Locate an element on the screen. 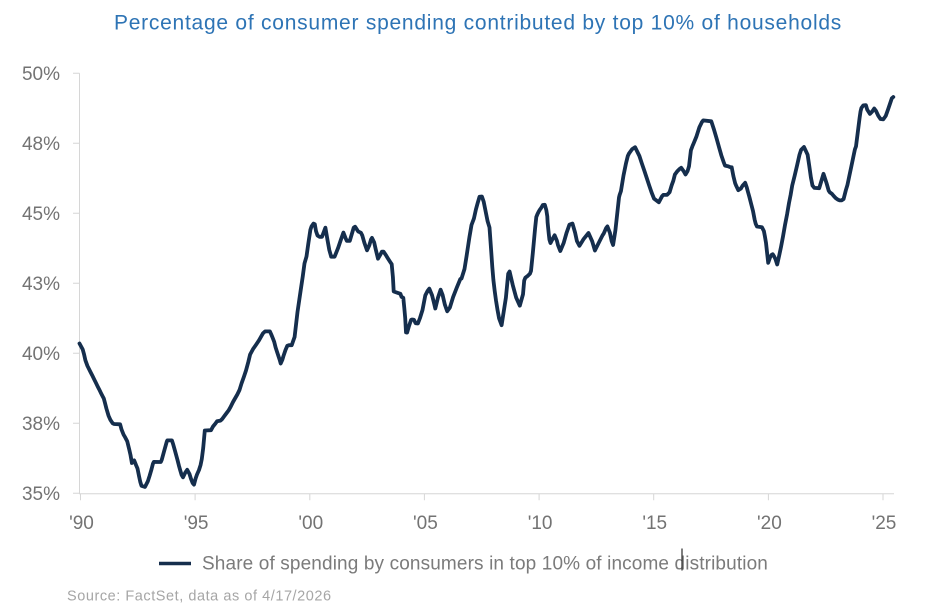 The height and width of the screenshot is (615, 936). svg-text: 50% is located at coordinates (41, 74).